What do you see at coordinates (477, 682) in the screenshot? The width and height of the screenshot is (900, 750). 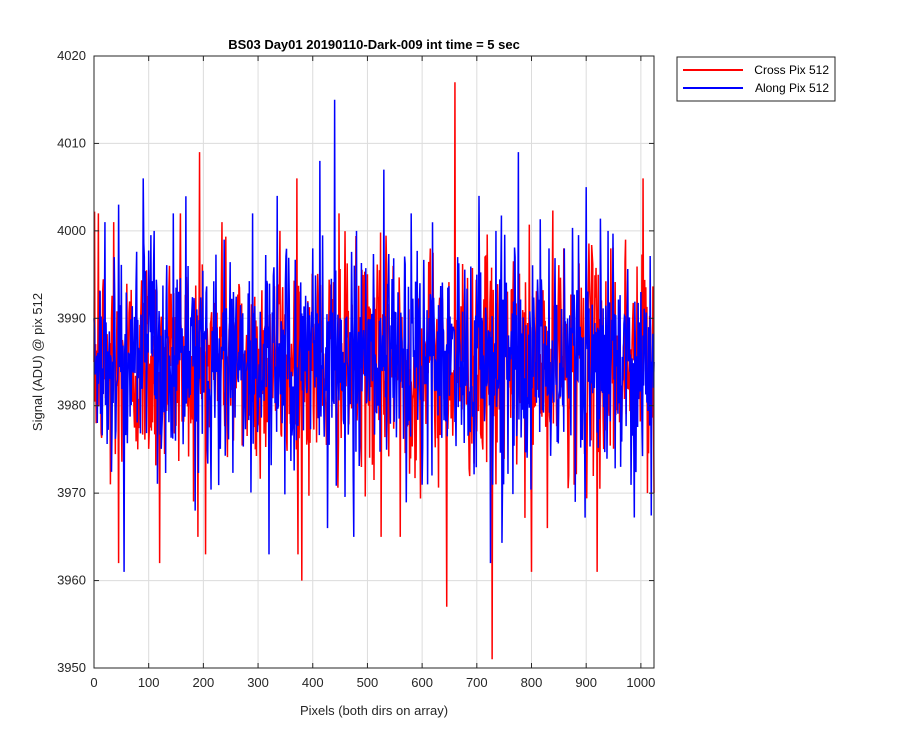 I see `x-tick-label: 700` at bounding box center [477, 682].